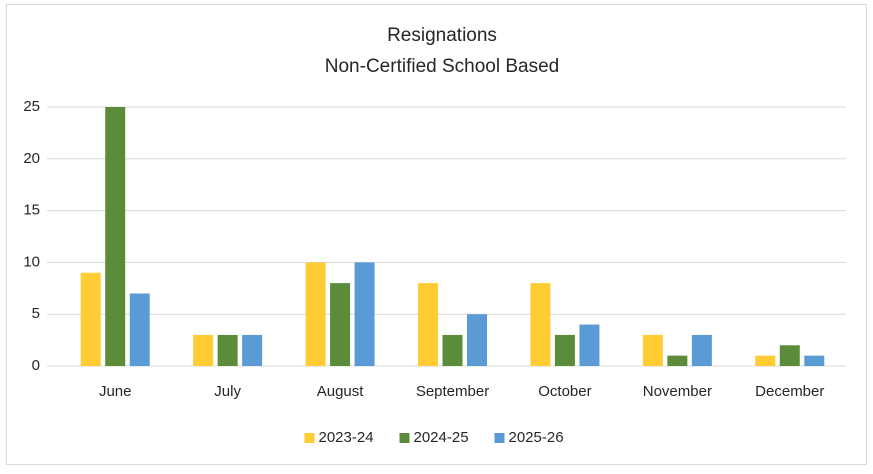 This screenshot has width=873, height=474. I want to click on y-tick-label: 10, so click(31, 261).